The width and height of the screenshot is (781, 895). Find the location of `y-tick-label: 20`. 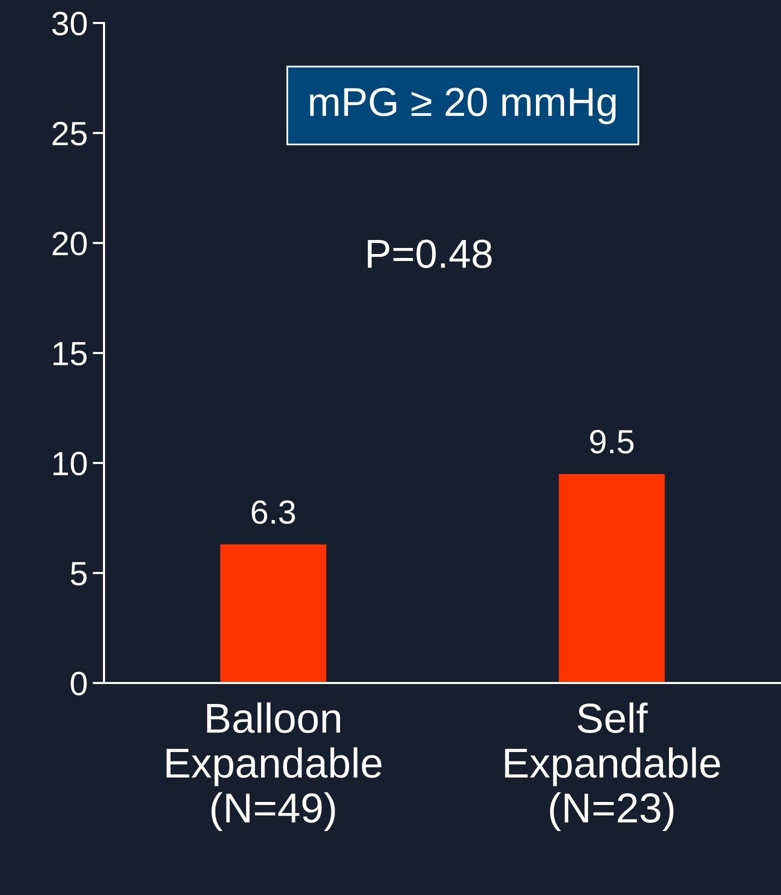

y-tick-label: 20 is located at coordinates (69, 244).